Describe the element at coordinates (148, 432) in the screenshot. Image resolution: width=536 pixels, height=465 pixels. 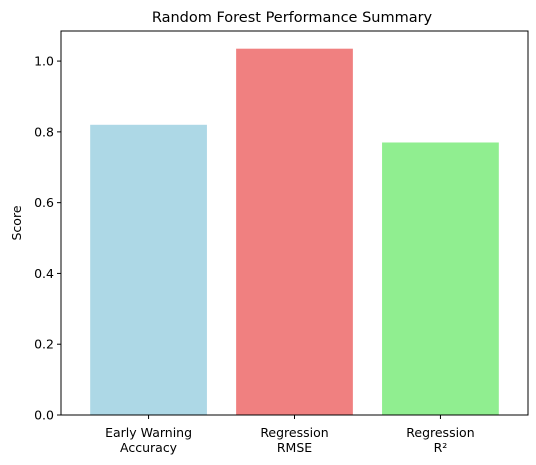
I see `x-tick-label: Early Warning` at that location.